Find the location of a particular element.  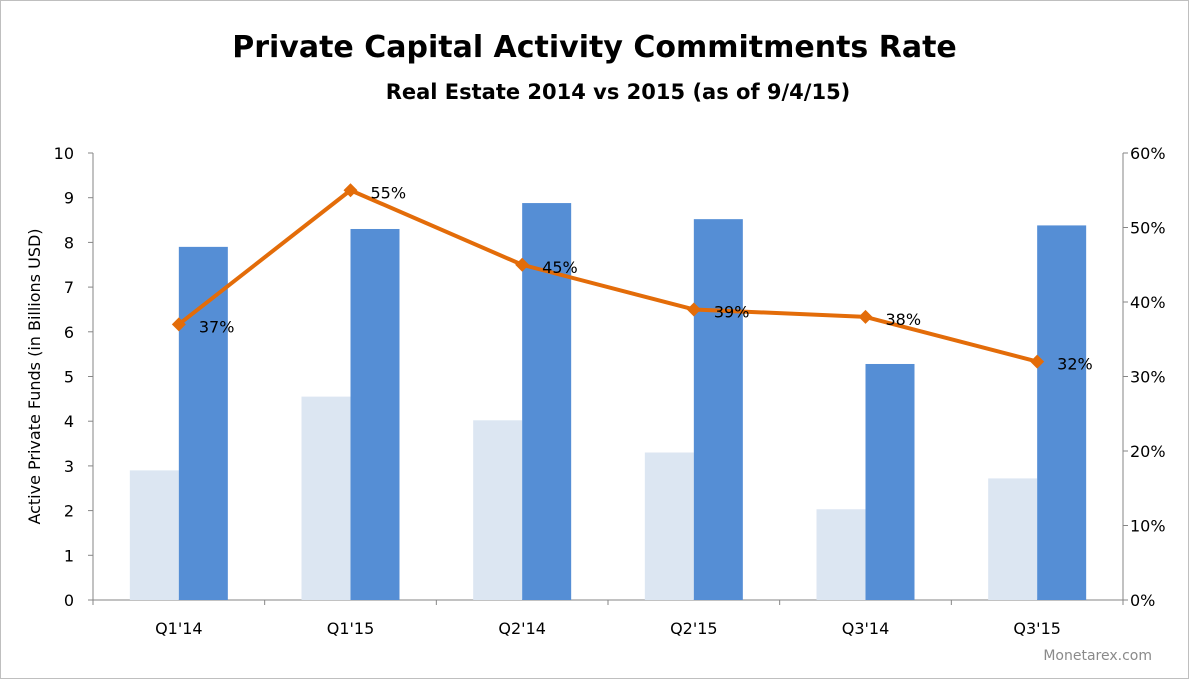

chart-subtitle: Real Estate 2014 vs 2015 (as of 9/4/15) is located at coordinates (618, 92).